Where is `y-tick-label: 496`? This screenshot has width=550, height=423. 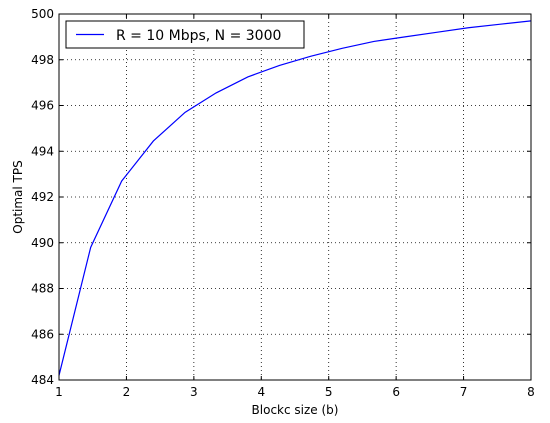 y-tick-label: 496 is located at coordinates (42, 106).